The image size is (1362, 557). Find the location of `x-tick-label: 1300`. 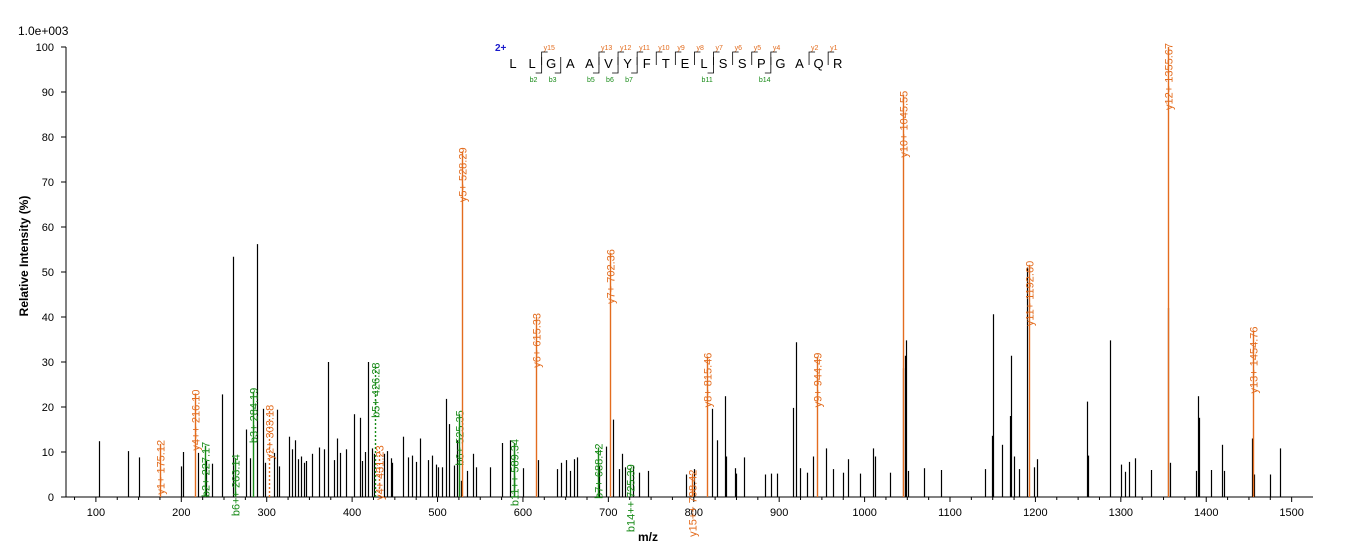

x-tick-label: 1300 is located at coordinates (1121, 513).